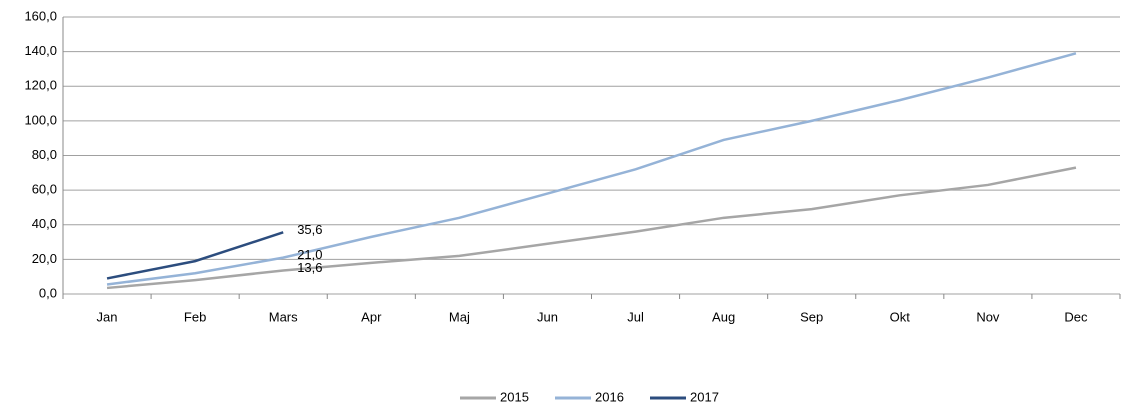 This screenshot has height=405, width=1136. What do you see at coordinates (44, 223) in the screenshot?
I see `y-tick-label: 40,0` at bounding box center [44, 223].